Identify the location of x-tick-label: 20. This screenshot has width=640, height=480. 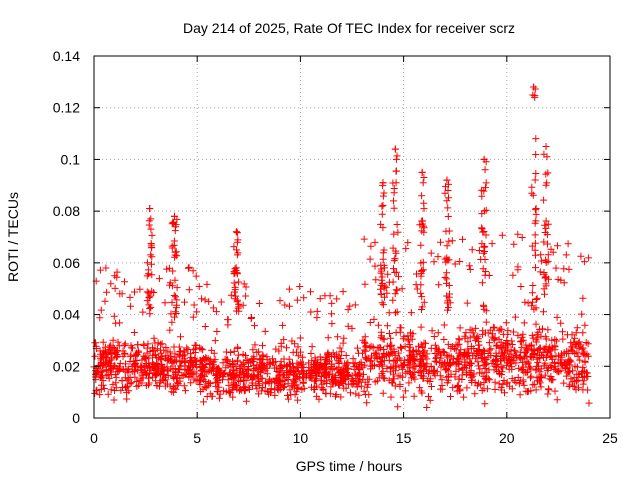
(507, 438).